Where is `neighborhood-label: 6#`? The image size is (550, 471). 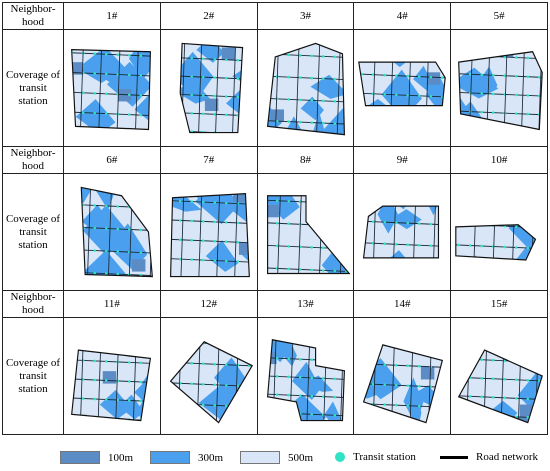
neighborhood-label: 6# is located at coordinates (112, 160).